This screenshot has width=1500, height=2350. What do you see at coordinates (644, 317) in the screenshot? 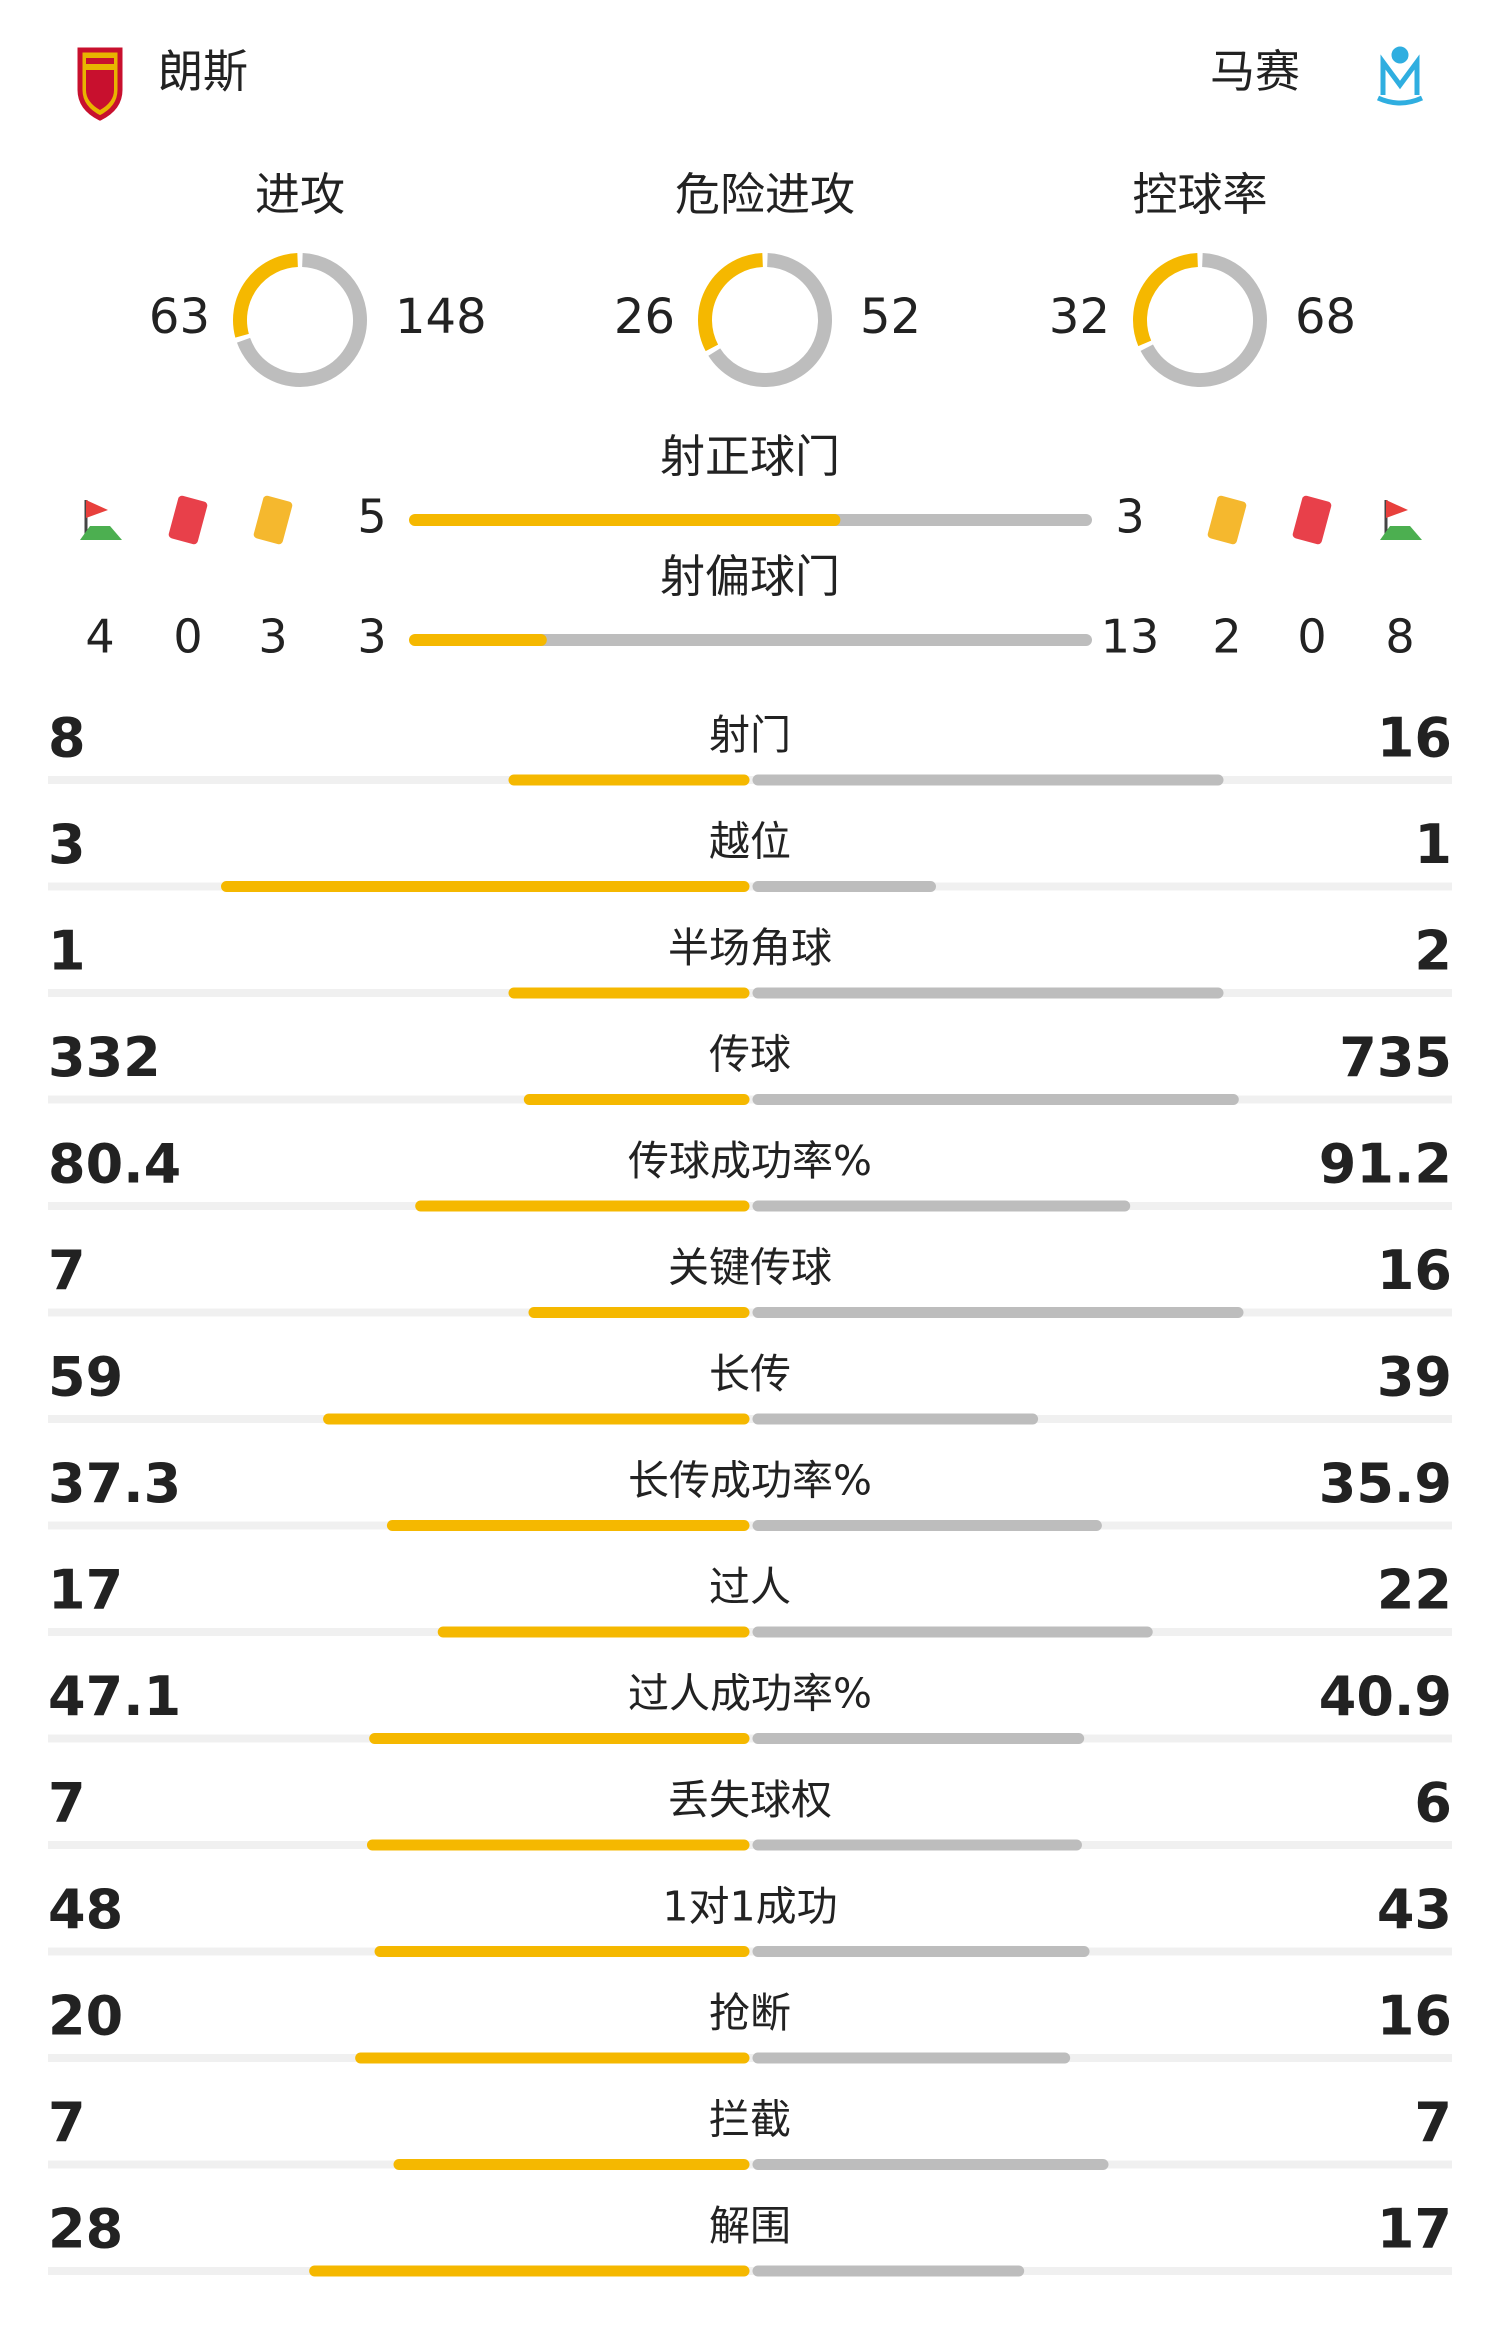
I see `home-value: 26` at bounding box center [644, 317].